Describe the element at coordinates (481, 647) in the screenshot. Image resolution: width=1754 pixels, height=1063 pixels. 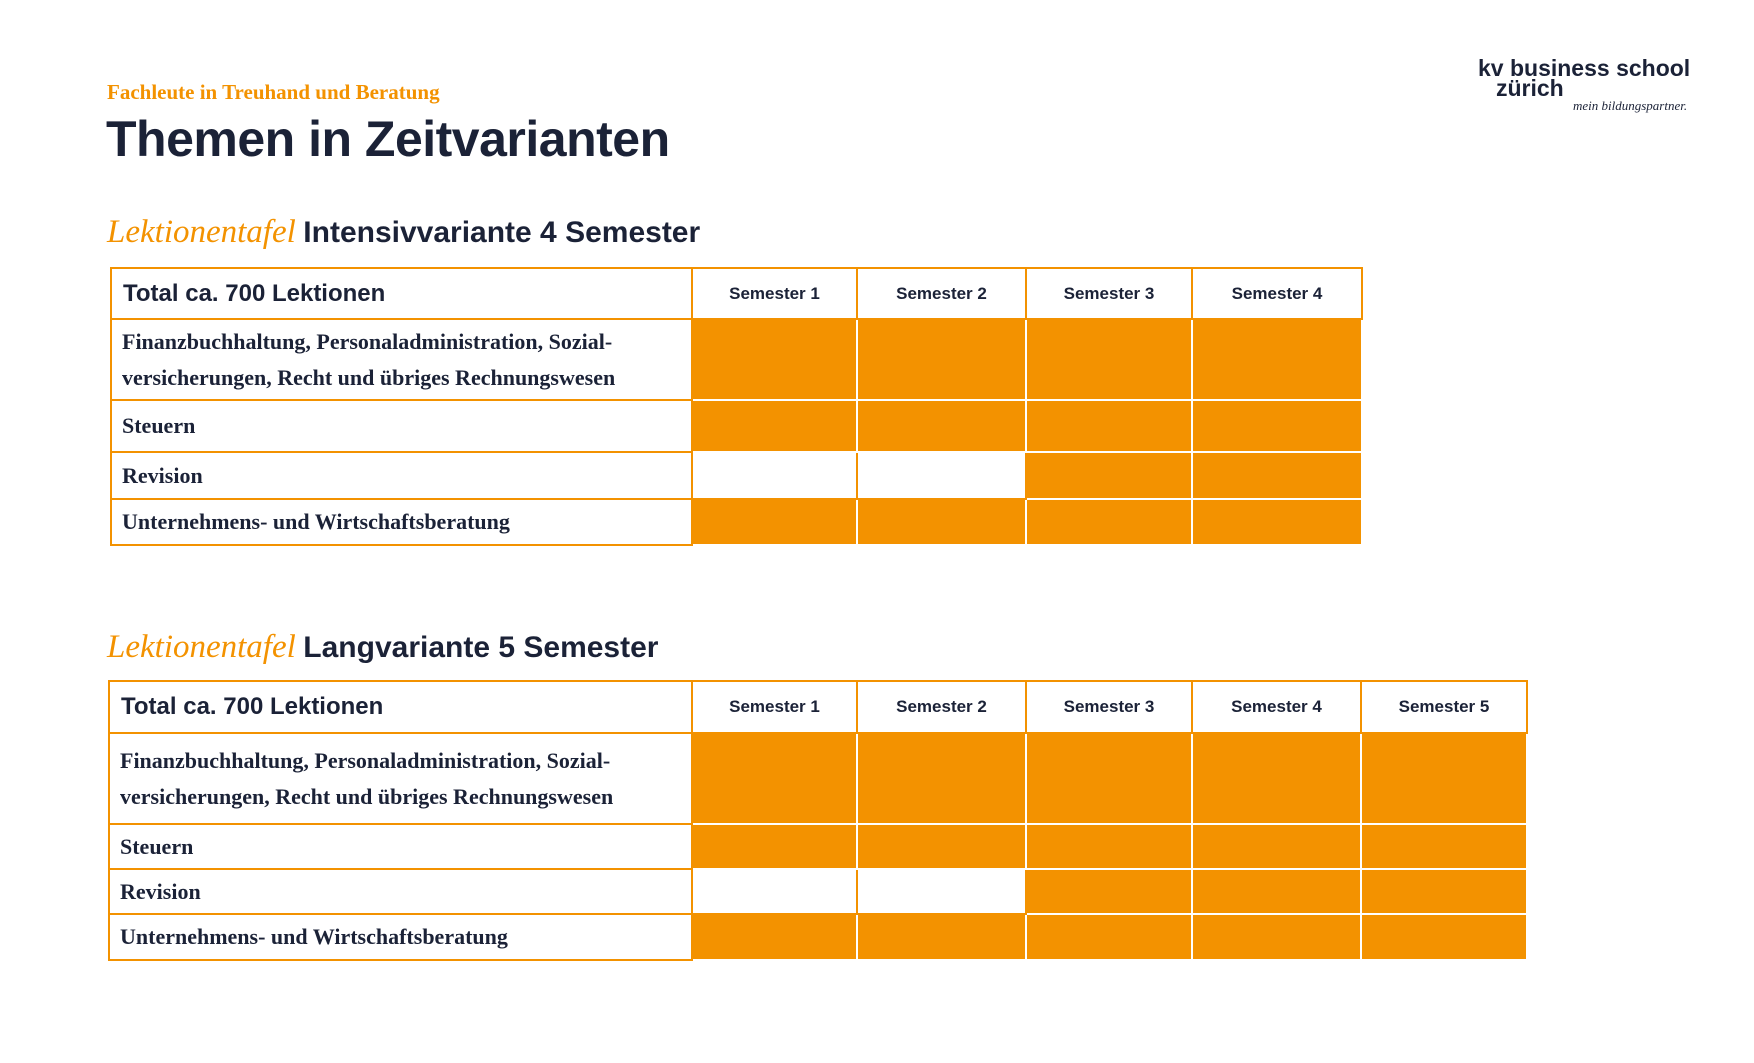
I see `heading-text: Langvariante 5 Semester` at that location.